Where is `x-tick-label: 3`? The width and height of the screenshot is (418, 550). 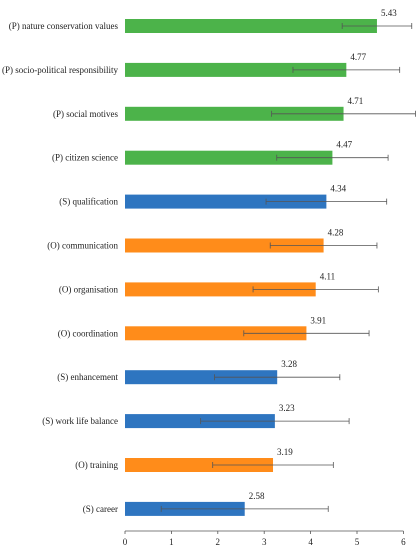 x-tick-label: 3 is located at coordinates (264, 542).